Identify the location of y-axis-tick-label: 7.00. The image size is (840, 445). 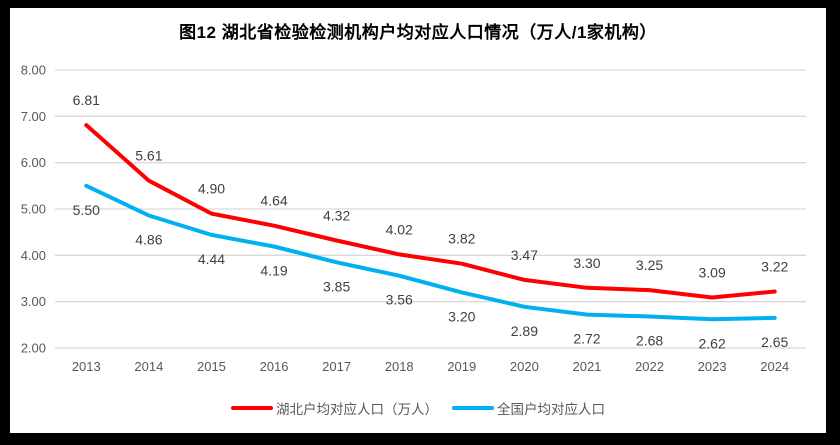
(33, 116).